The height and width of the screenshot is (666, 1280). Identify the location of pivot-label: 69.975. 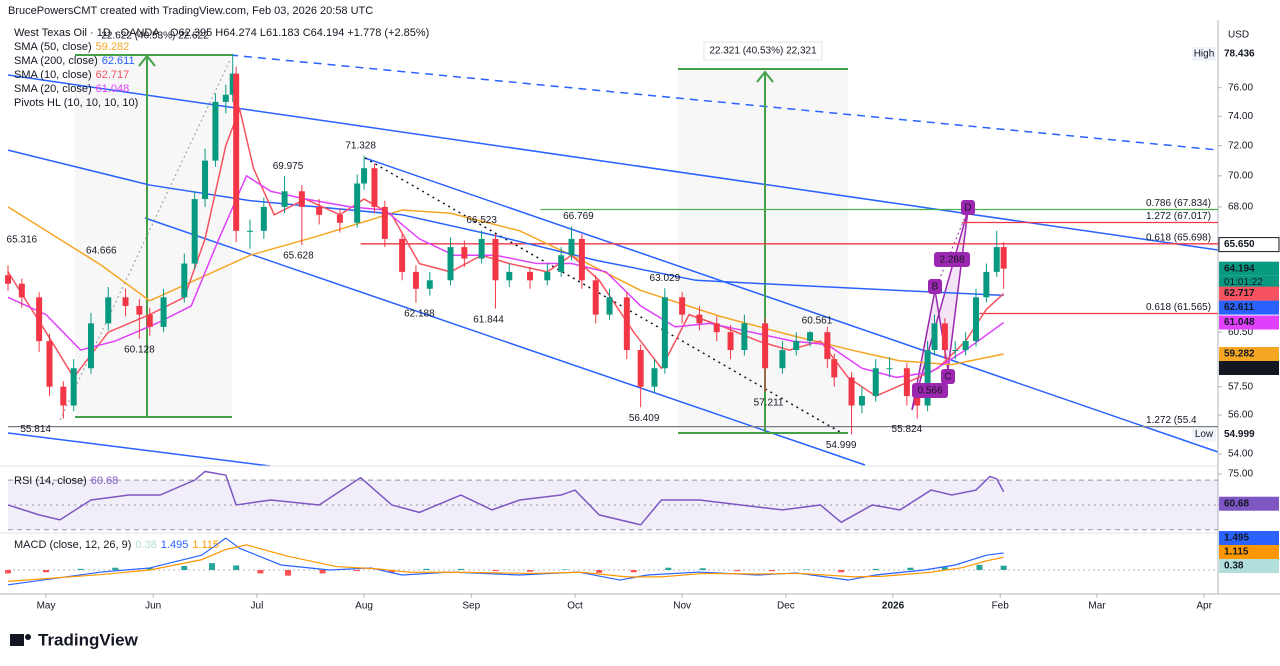
(288, 166).